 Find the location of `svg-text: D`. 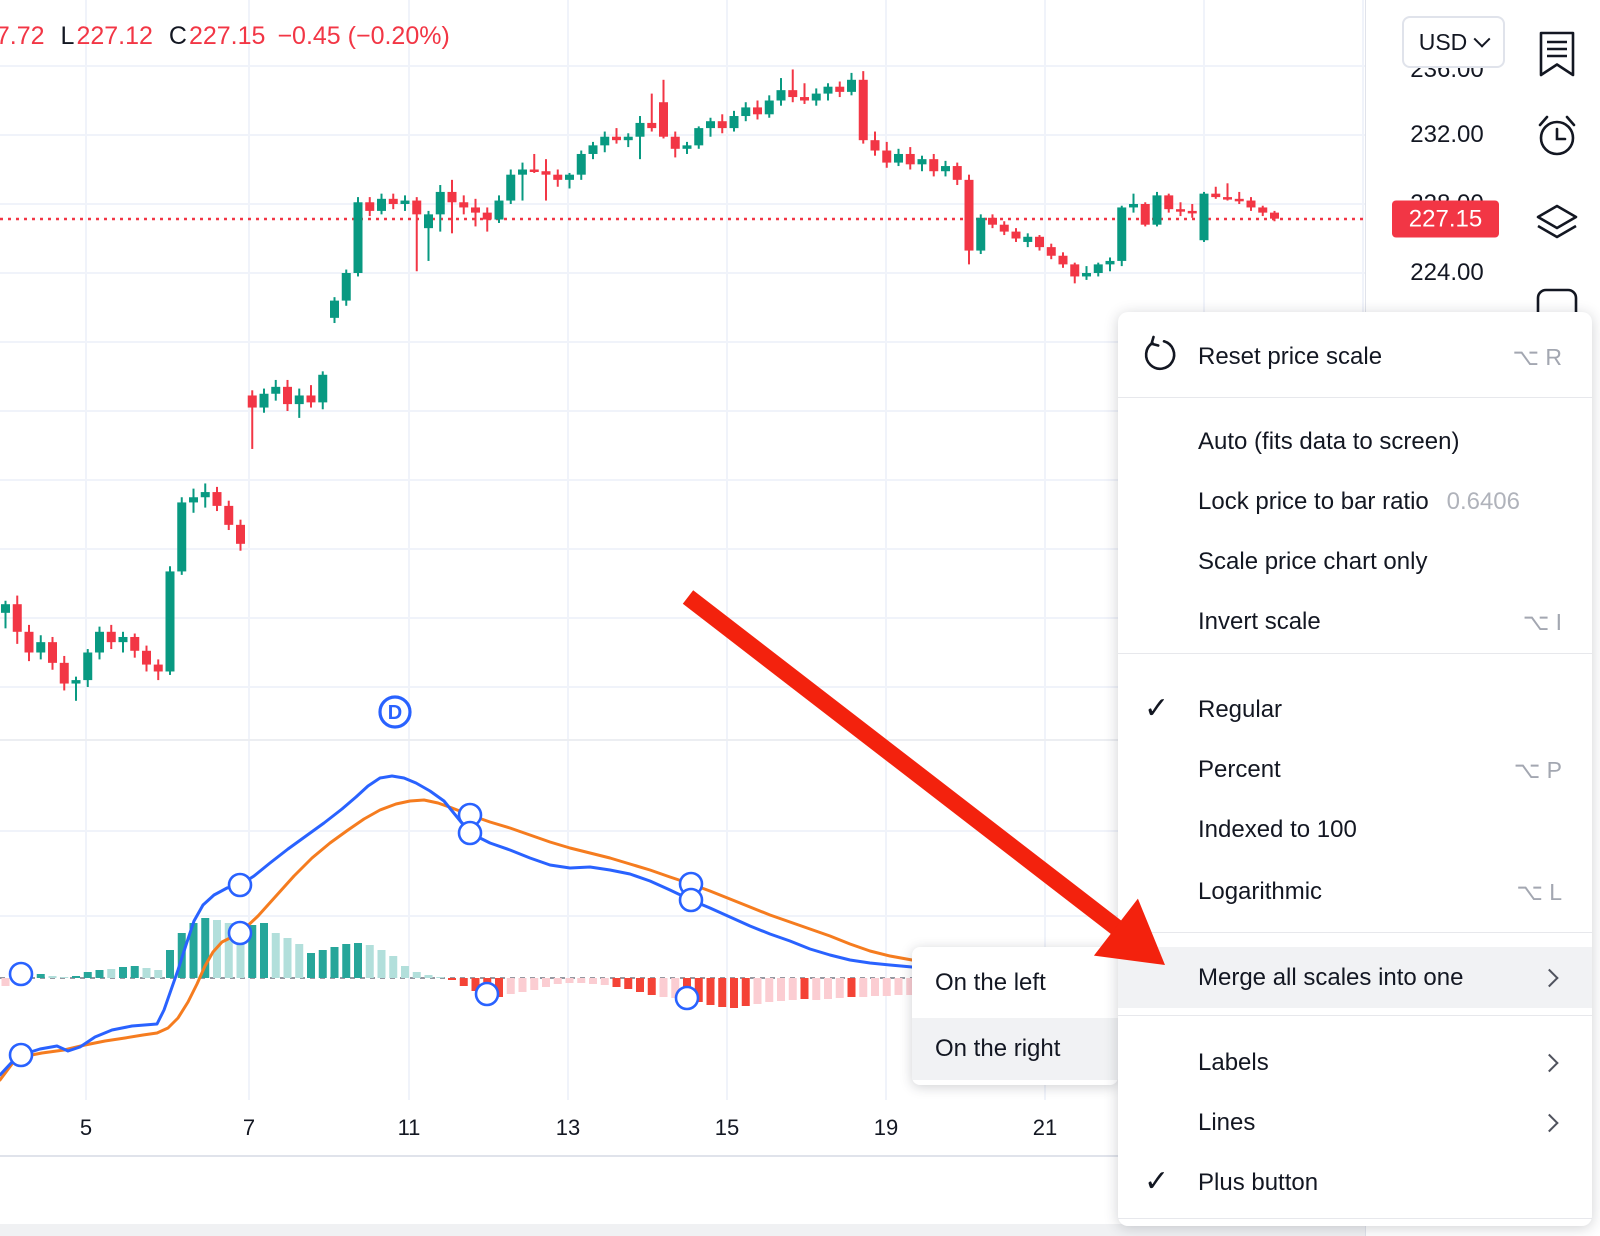

svg-text: D is located at coordinates (395, 713).